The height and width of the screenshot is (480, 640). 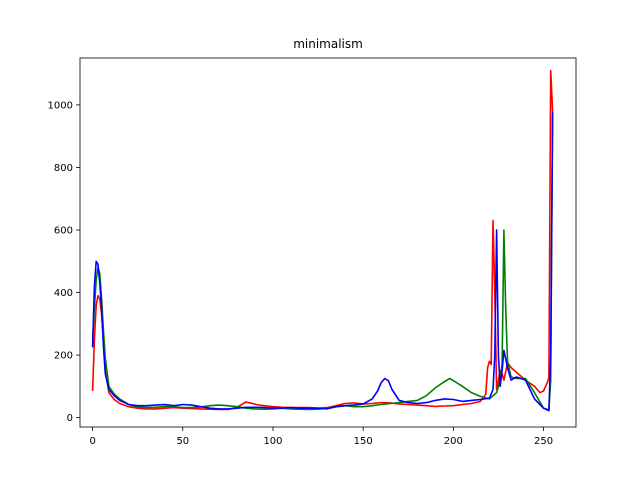 I want to click on x-tick-label: 100, so click(x=272, y=441).